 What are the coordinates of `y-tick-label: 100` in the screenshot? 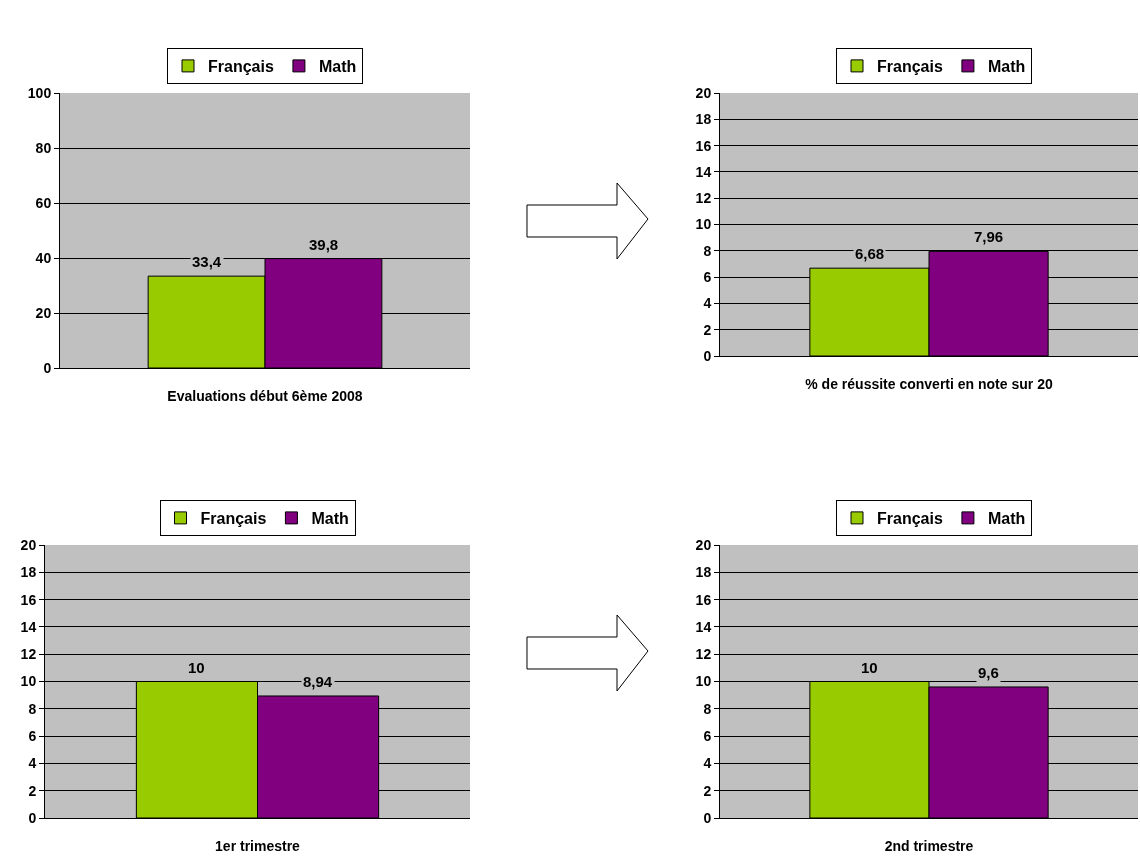 It's located at (39, 92).